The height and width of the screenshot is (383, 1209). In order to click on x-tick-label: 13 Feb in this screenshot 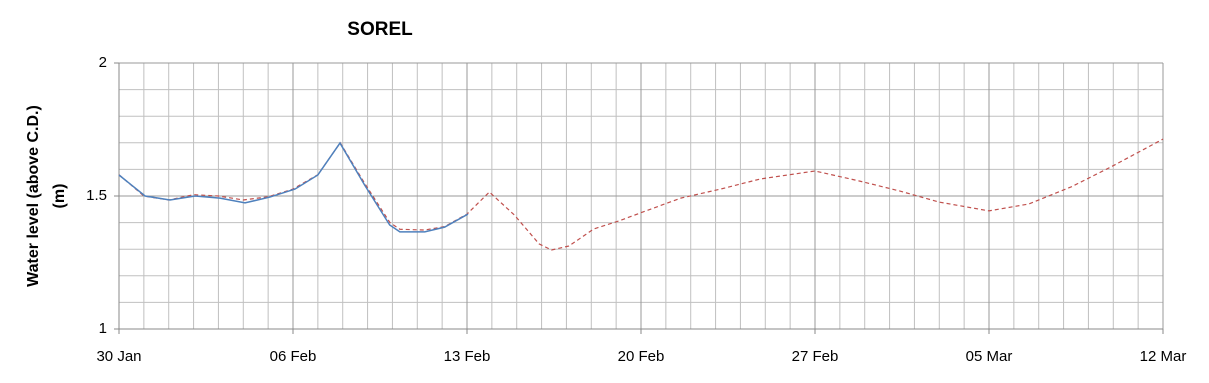, I will do `click(467, 356)`.